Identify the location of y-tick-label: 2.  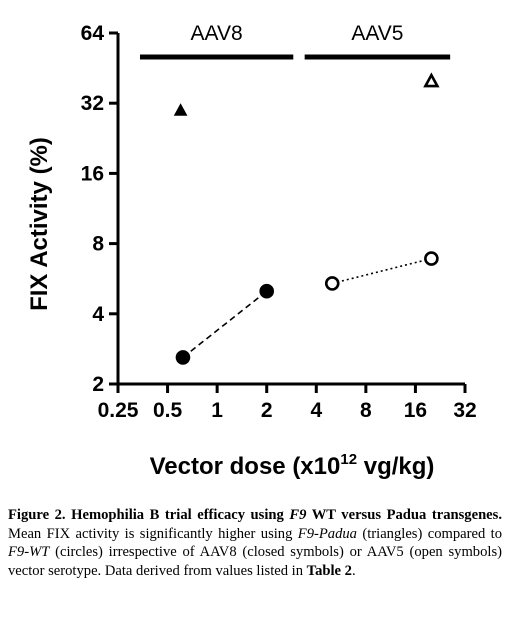
(98, 384).